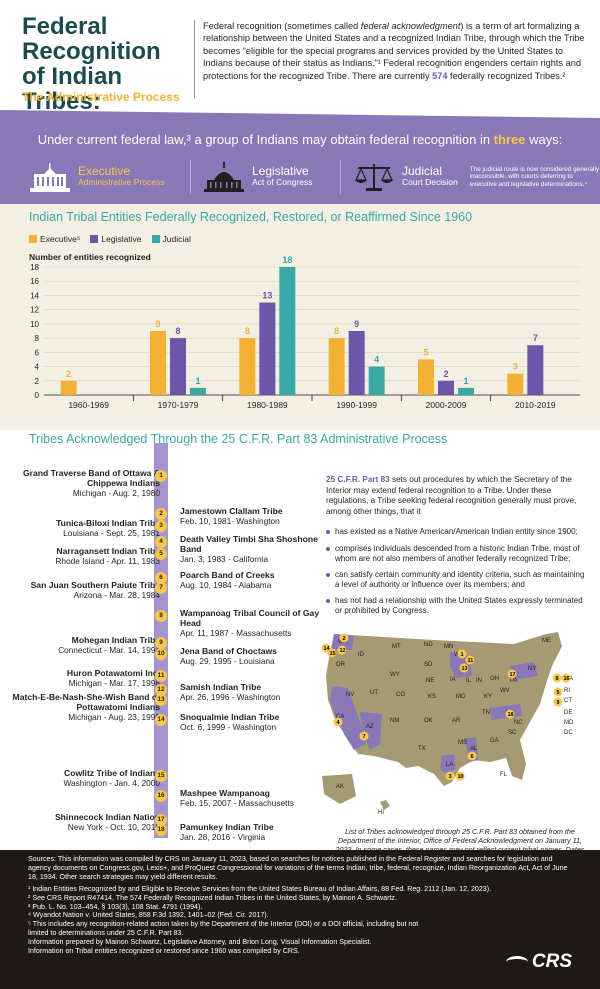  I want to click on tribe-name: Tunica-Biloxi Indian Tribe, so click(108, 523).